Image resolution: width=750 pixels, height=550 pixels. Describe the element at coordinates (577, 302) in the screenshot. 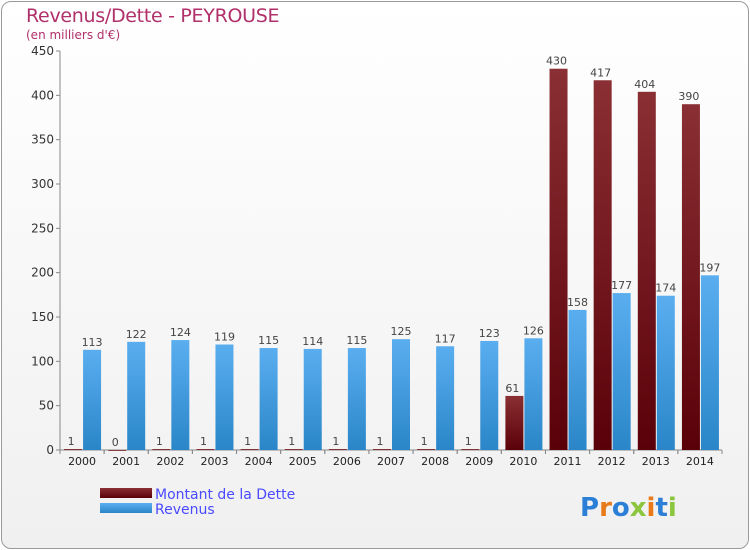

I see `data-label-revenus: 158` at that location.